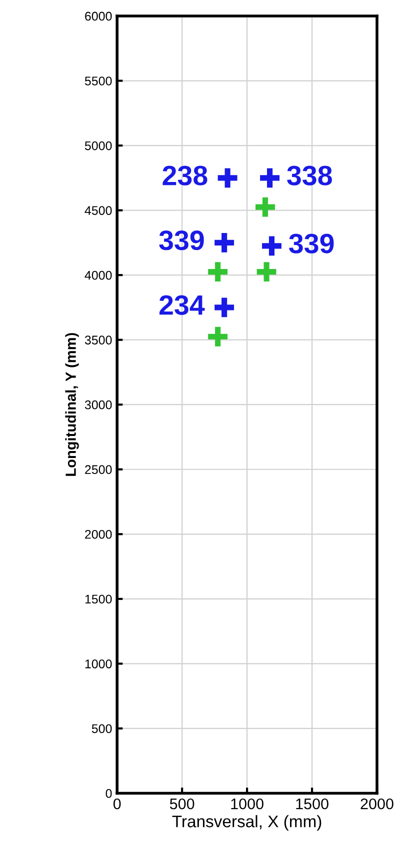  Describe the element at coordinates (98, 469) in the screenshot. I see `y-tick-label: 2500` at that location.